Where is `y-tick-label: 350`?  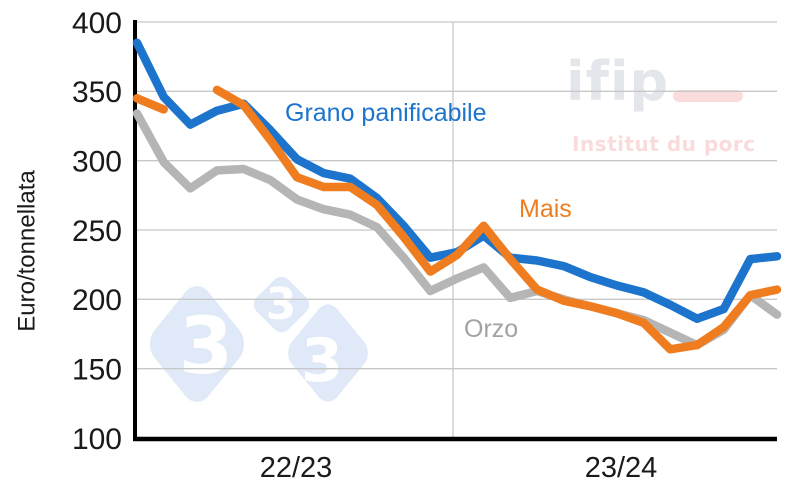 y-tick-label: 350 is located at coordinates (97, 92).